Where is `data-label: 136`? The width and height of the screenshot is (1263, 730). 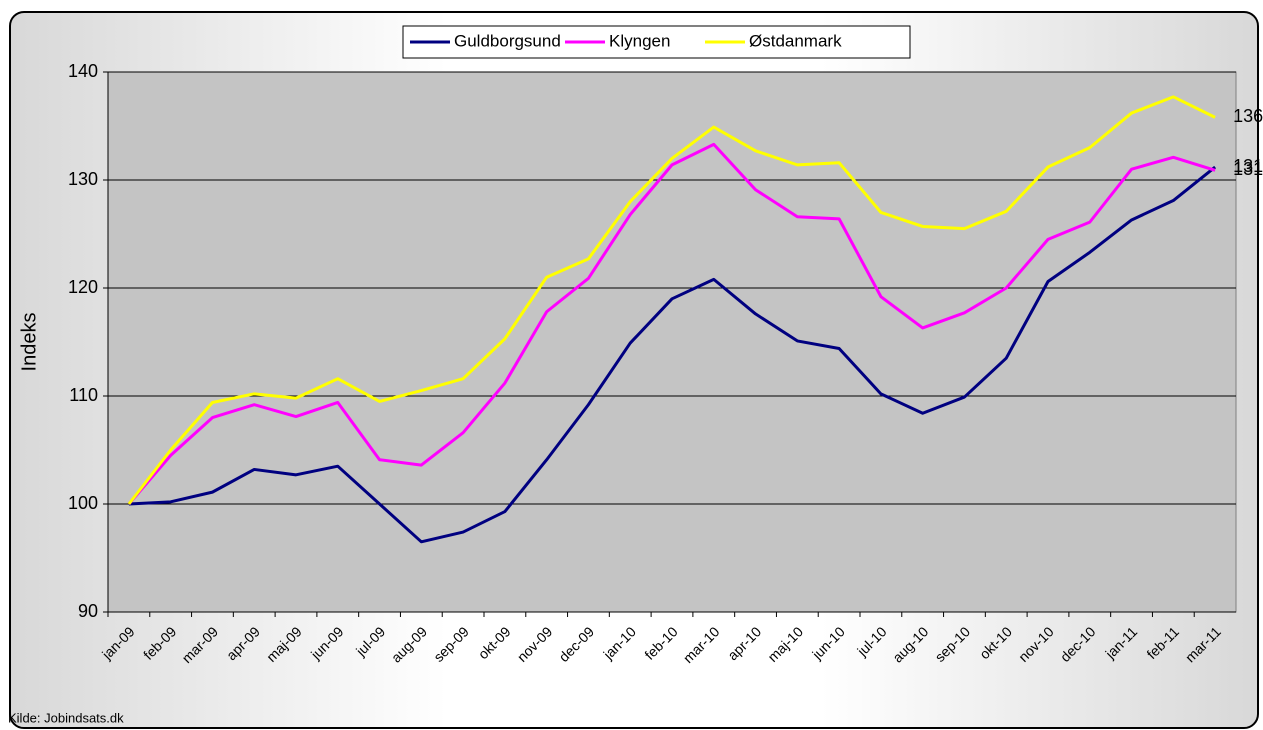 data-label: 136 is located at coordinates (1248, 116).